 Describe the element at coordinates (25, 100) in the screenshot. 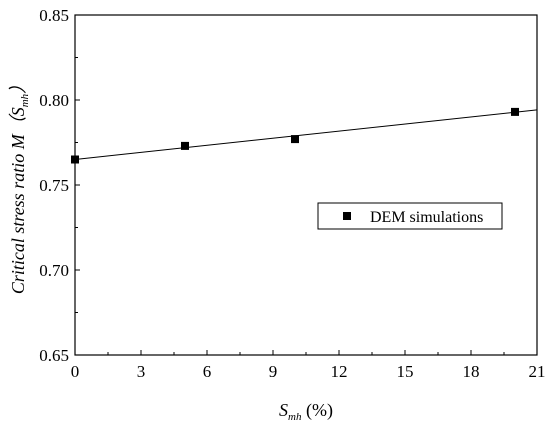

I see `y-axis-title-sub: mh` at that location.